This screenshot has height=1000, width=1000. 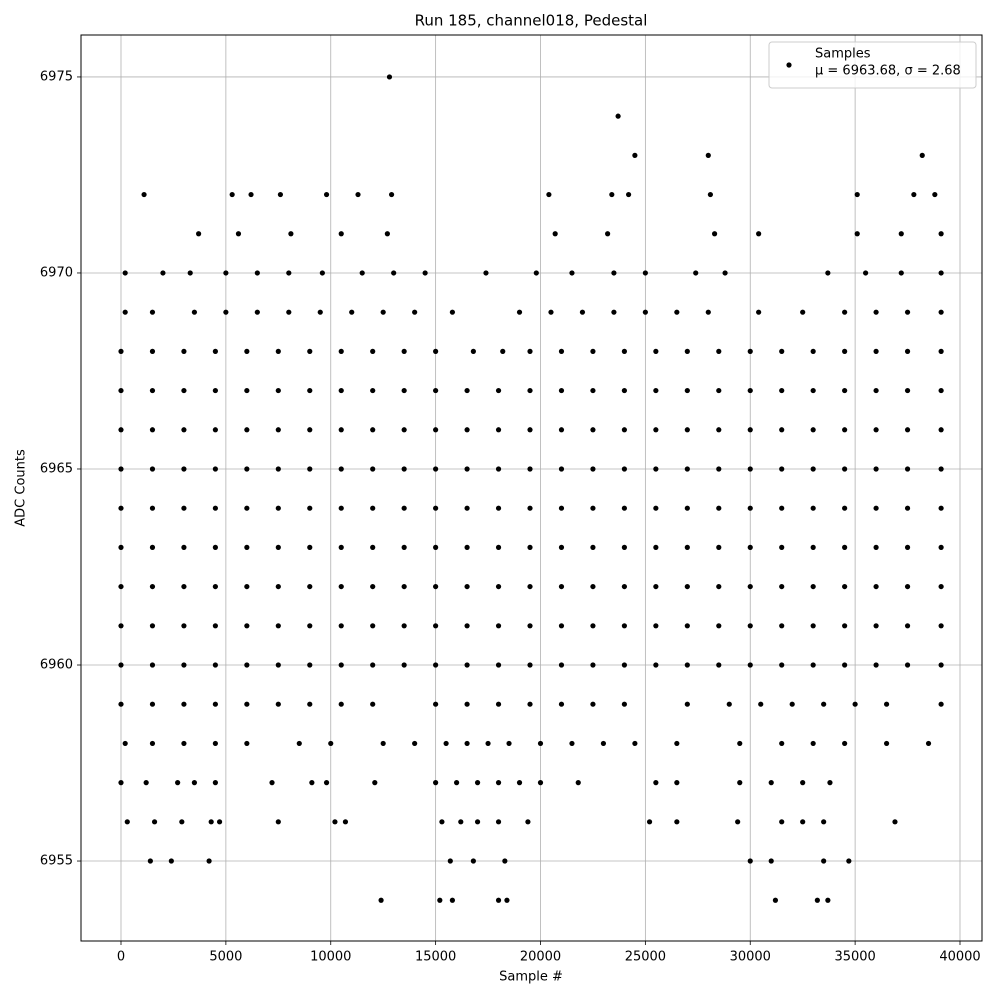 What do you see at coordinates (435, 957) in the screenshot?
I see `x-tick-label: 15000` at bounding box center [435, 957].